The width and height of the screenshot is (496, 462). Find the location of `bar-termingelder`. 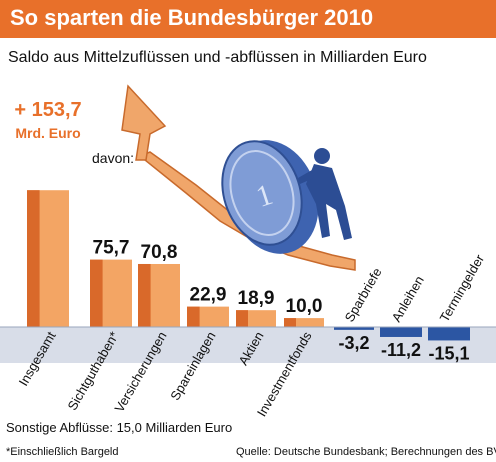

bar-termingelder is located at coordinates (449, 334).